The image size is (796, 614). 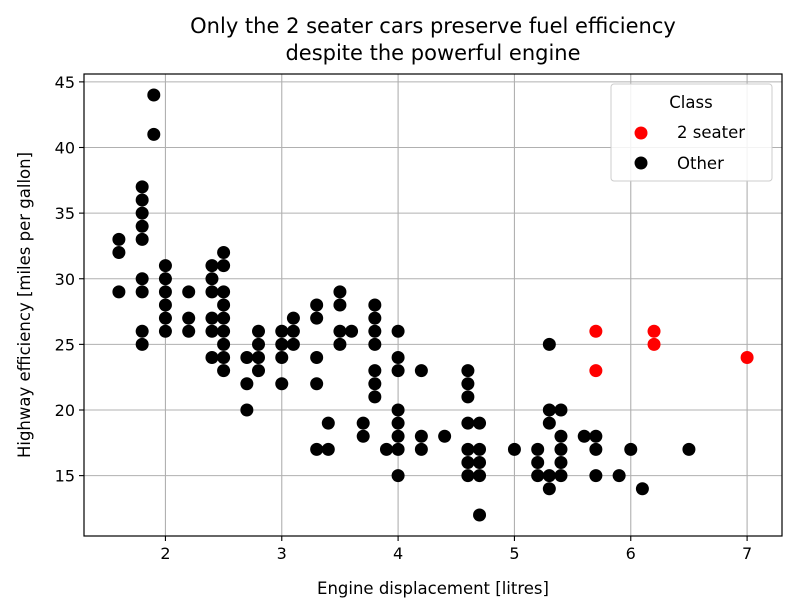 What do you see at coordinates (282, 553) in the screenshot?
I see `x-tick-label: 3` at bounding box center [282, 553].